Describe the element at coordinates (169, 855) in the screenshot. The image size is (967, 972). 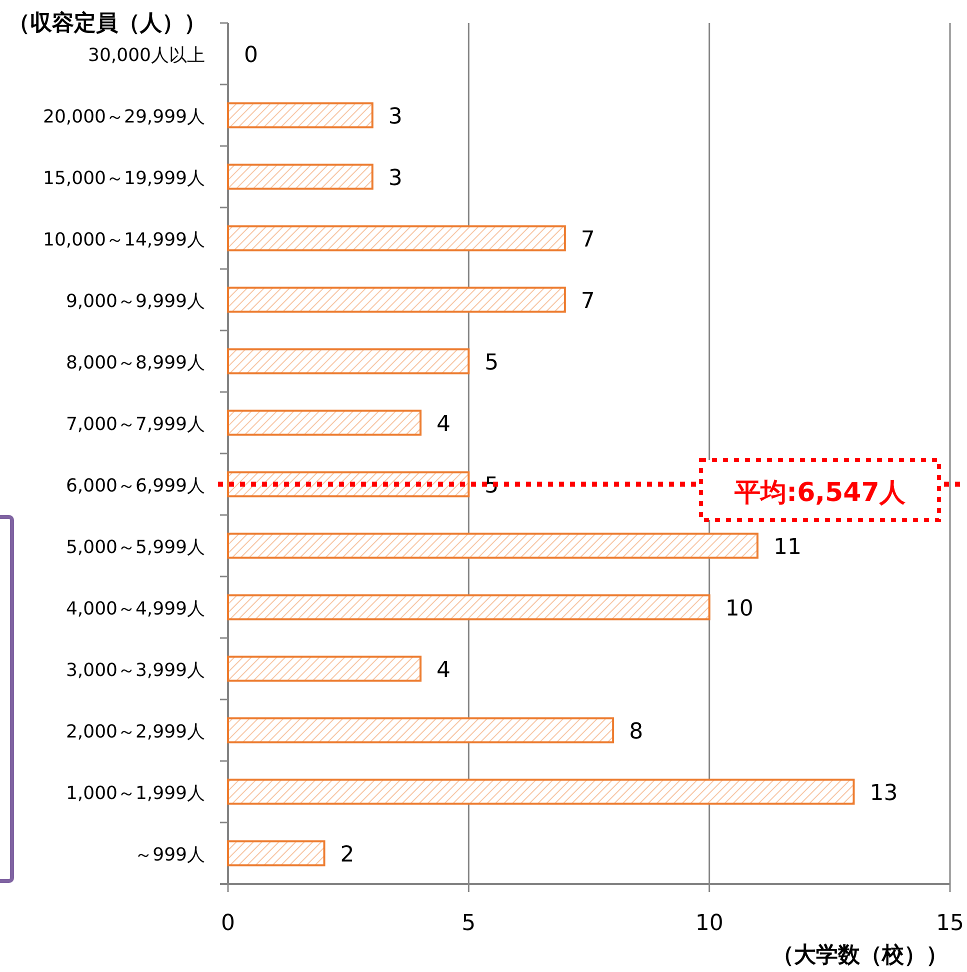
I see `y-tick-label: ～999人` at that location.